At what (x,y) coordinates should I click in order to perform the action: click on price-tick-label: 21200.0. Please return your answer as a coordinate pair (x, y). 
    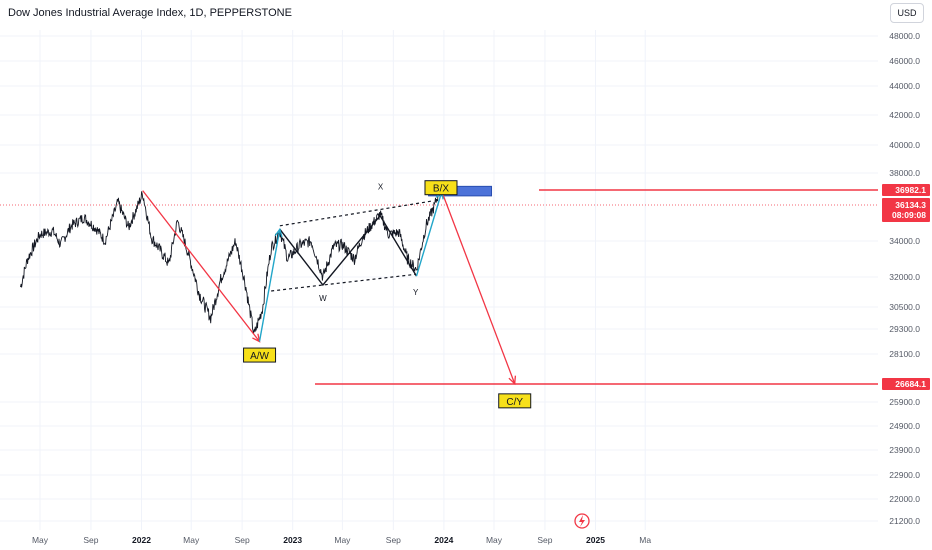
    Looking at the image, I should click on (904, 521).